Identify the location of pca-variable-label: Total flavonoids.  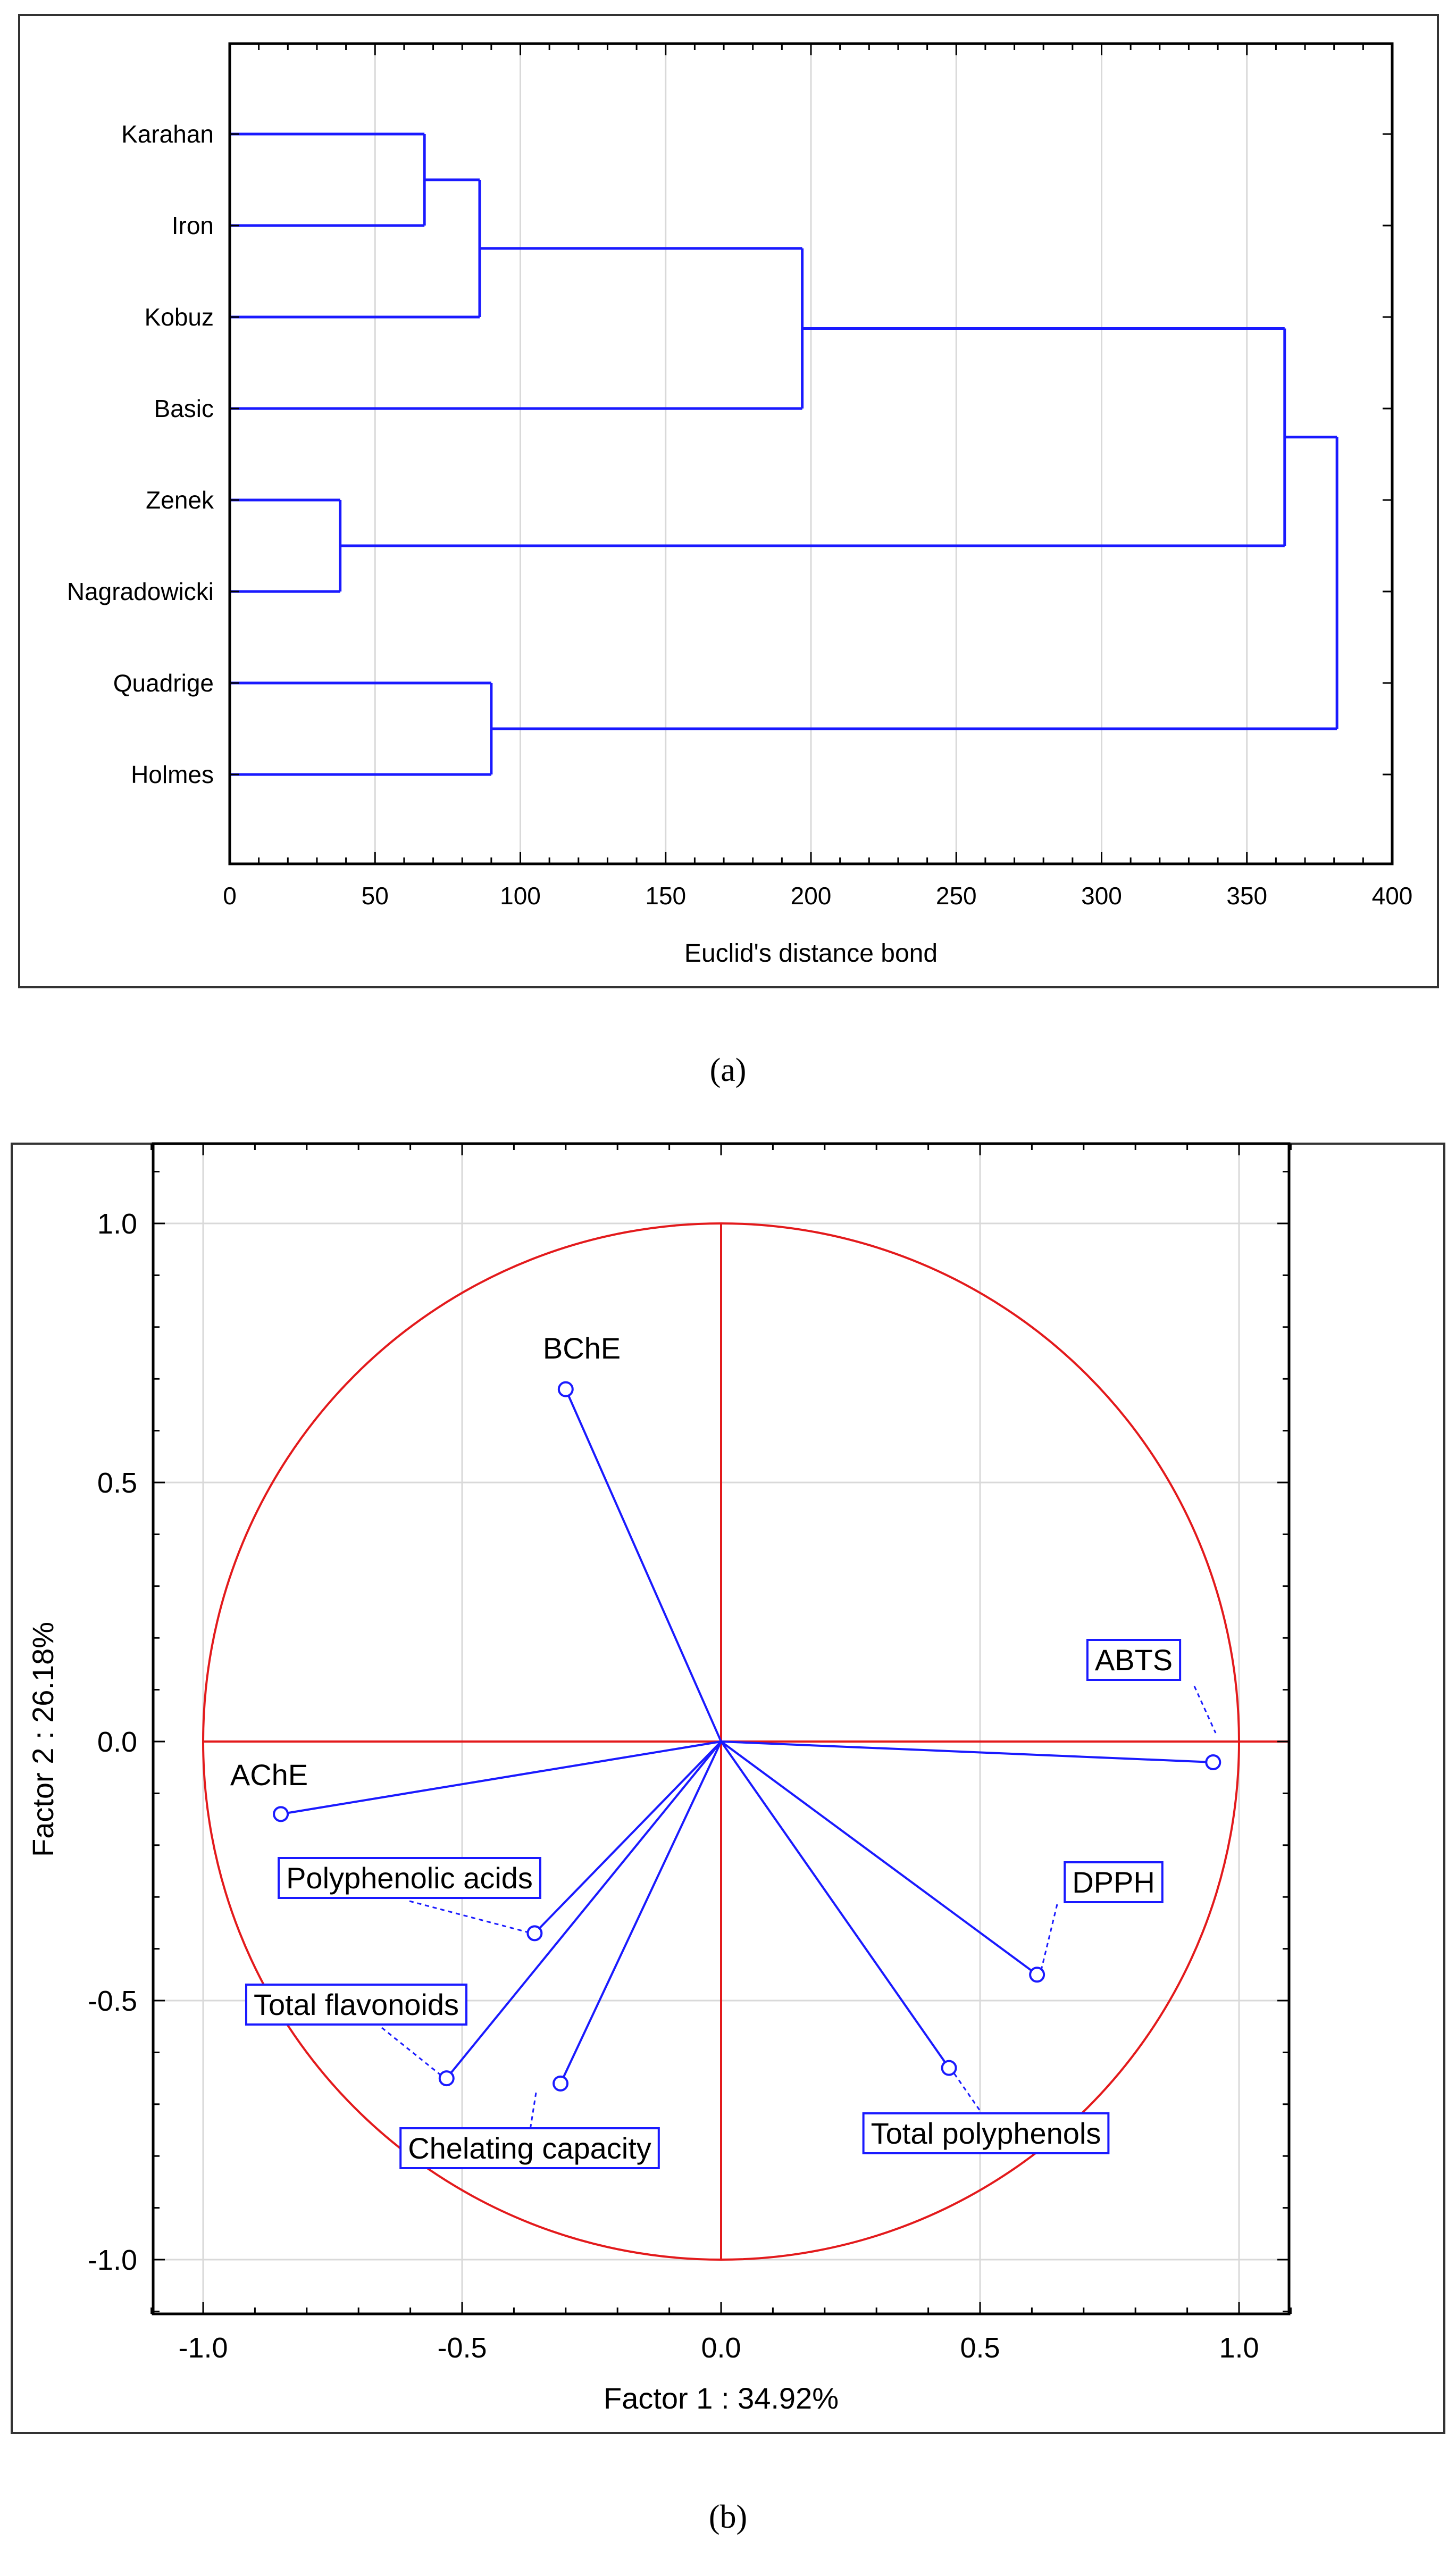
(356, 2005).